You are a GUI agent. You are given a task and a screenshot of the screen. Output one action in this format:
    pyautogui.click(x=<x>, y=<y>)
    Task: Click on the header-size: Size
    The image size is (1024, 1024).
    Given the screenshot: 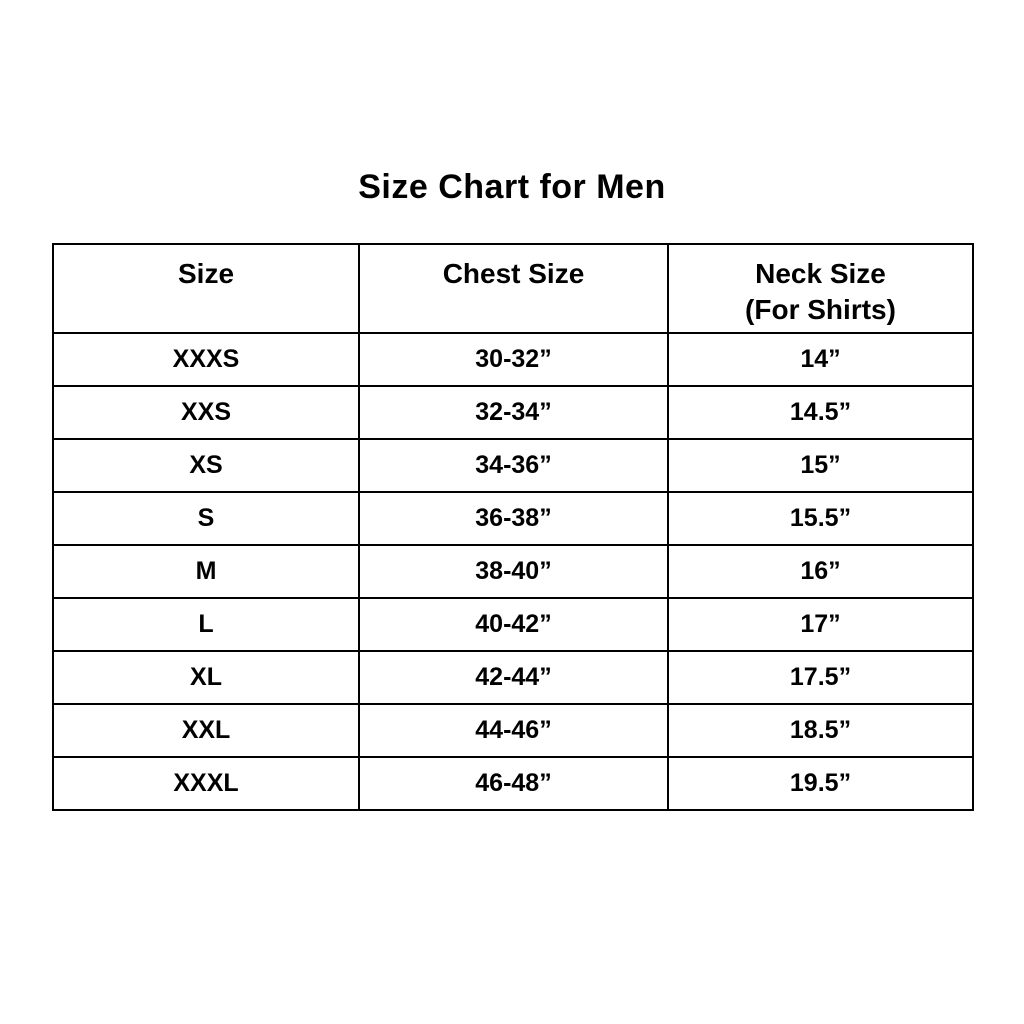 What is the action you would take?
    pyautogui.click(x=206, y=288)
    